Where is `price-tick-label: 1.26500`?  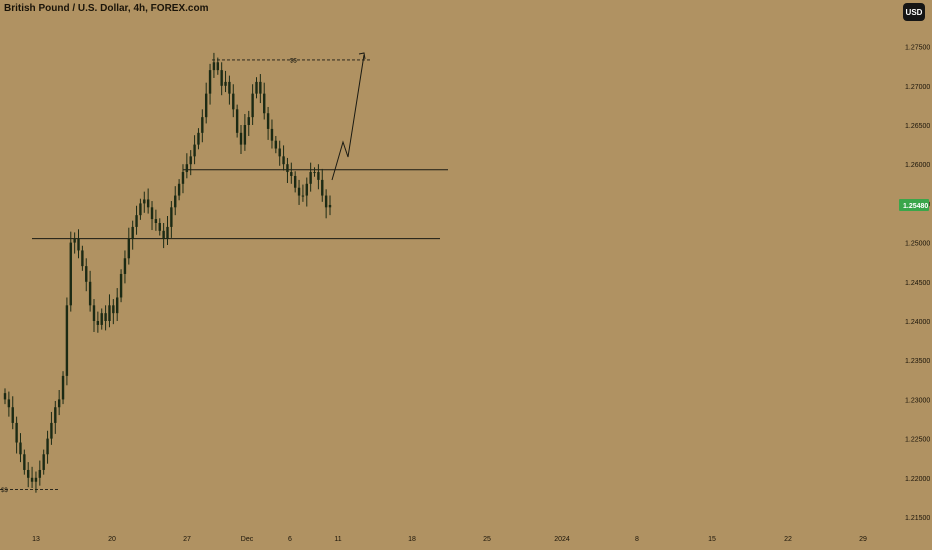
price-tick-label: 1.26500 is located at coordinates (917, 126).